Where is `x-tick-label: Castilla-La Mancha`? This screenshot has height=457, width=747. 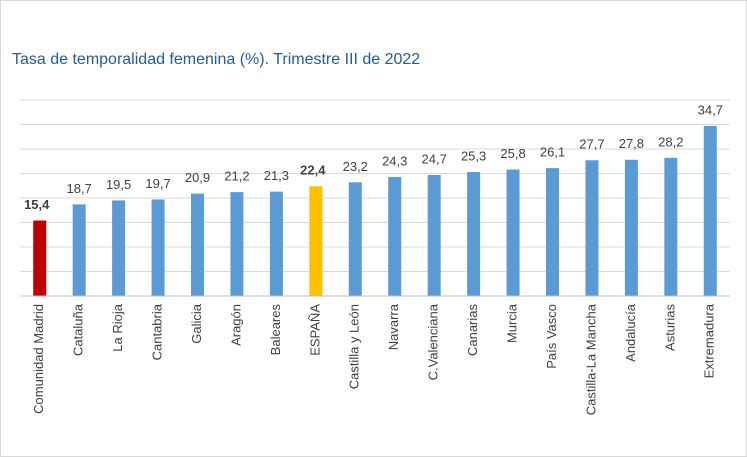
x-tick-label: Castilla-La Mancha is located at coordinates (590, 359).